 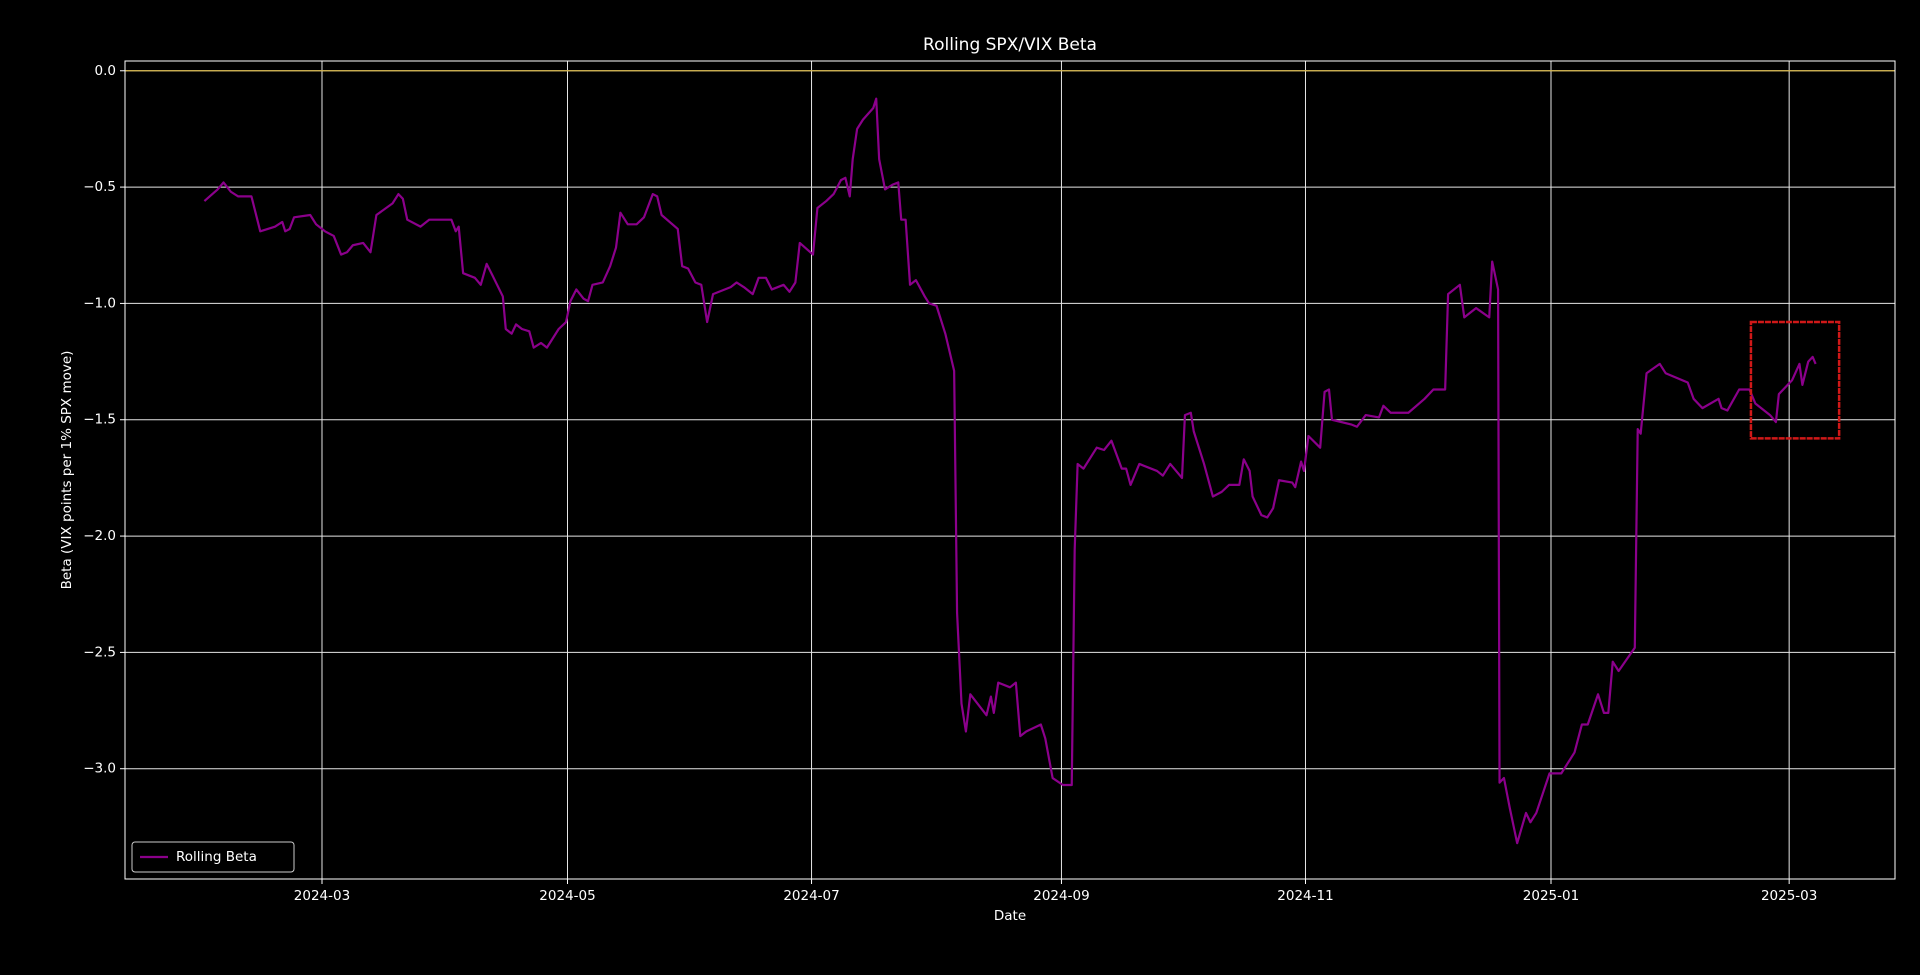 What do you see at coordinates (1551, 896) in the screenshot?
I see `x-tick-label: 2025-01` at bounding box center [1551, 896].